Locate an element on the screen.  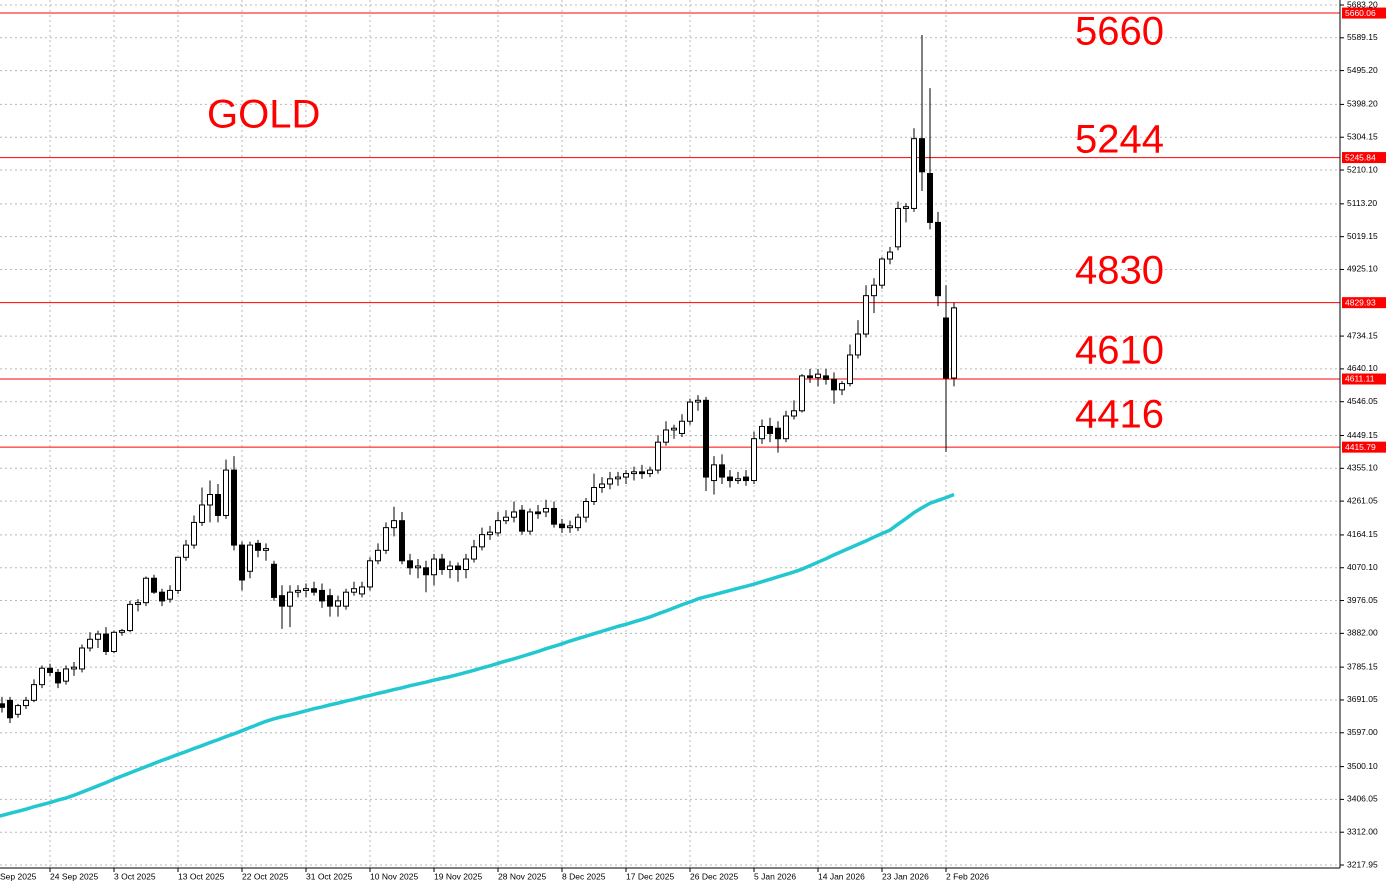
y-tick-label: 4355.10 is located at coordinates (1362, 468).